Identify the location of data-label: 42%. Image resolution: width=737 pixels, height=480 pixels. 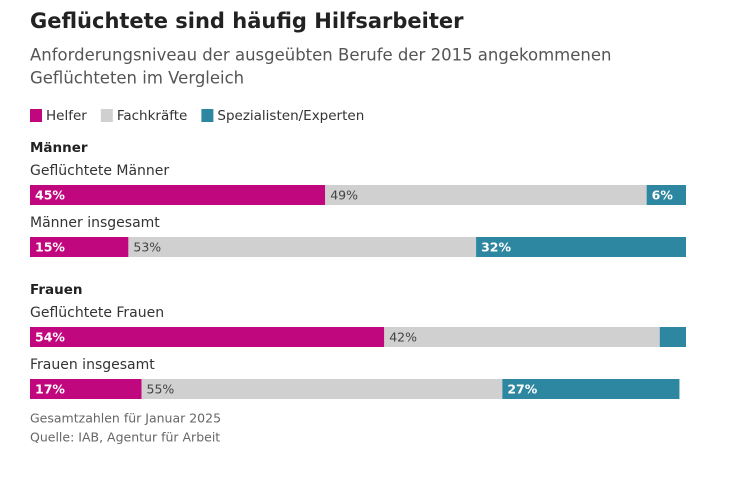
(403, 337).